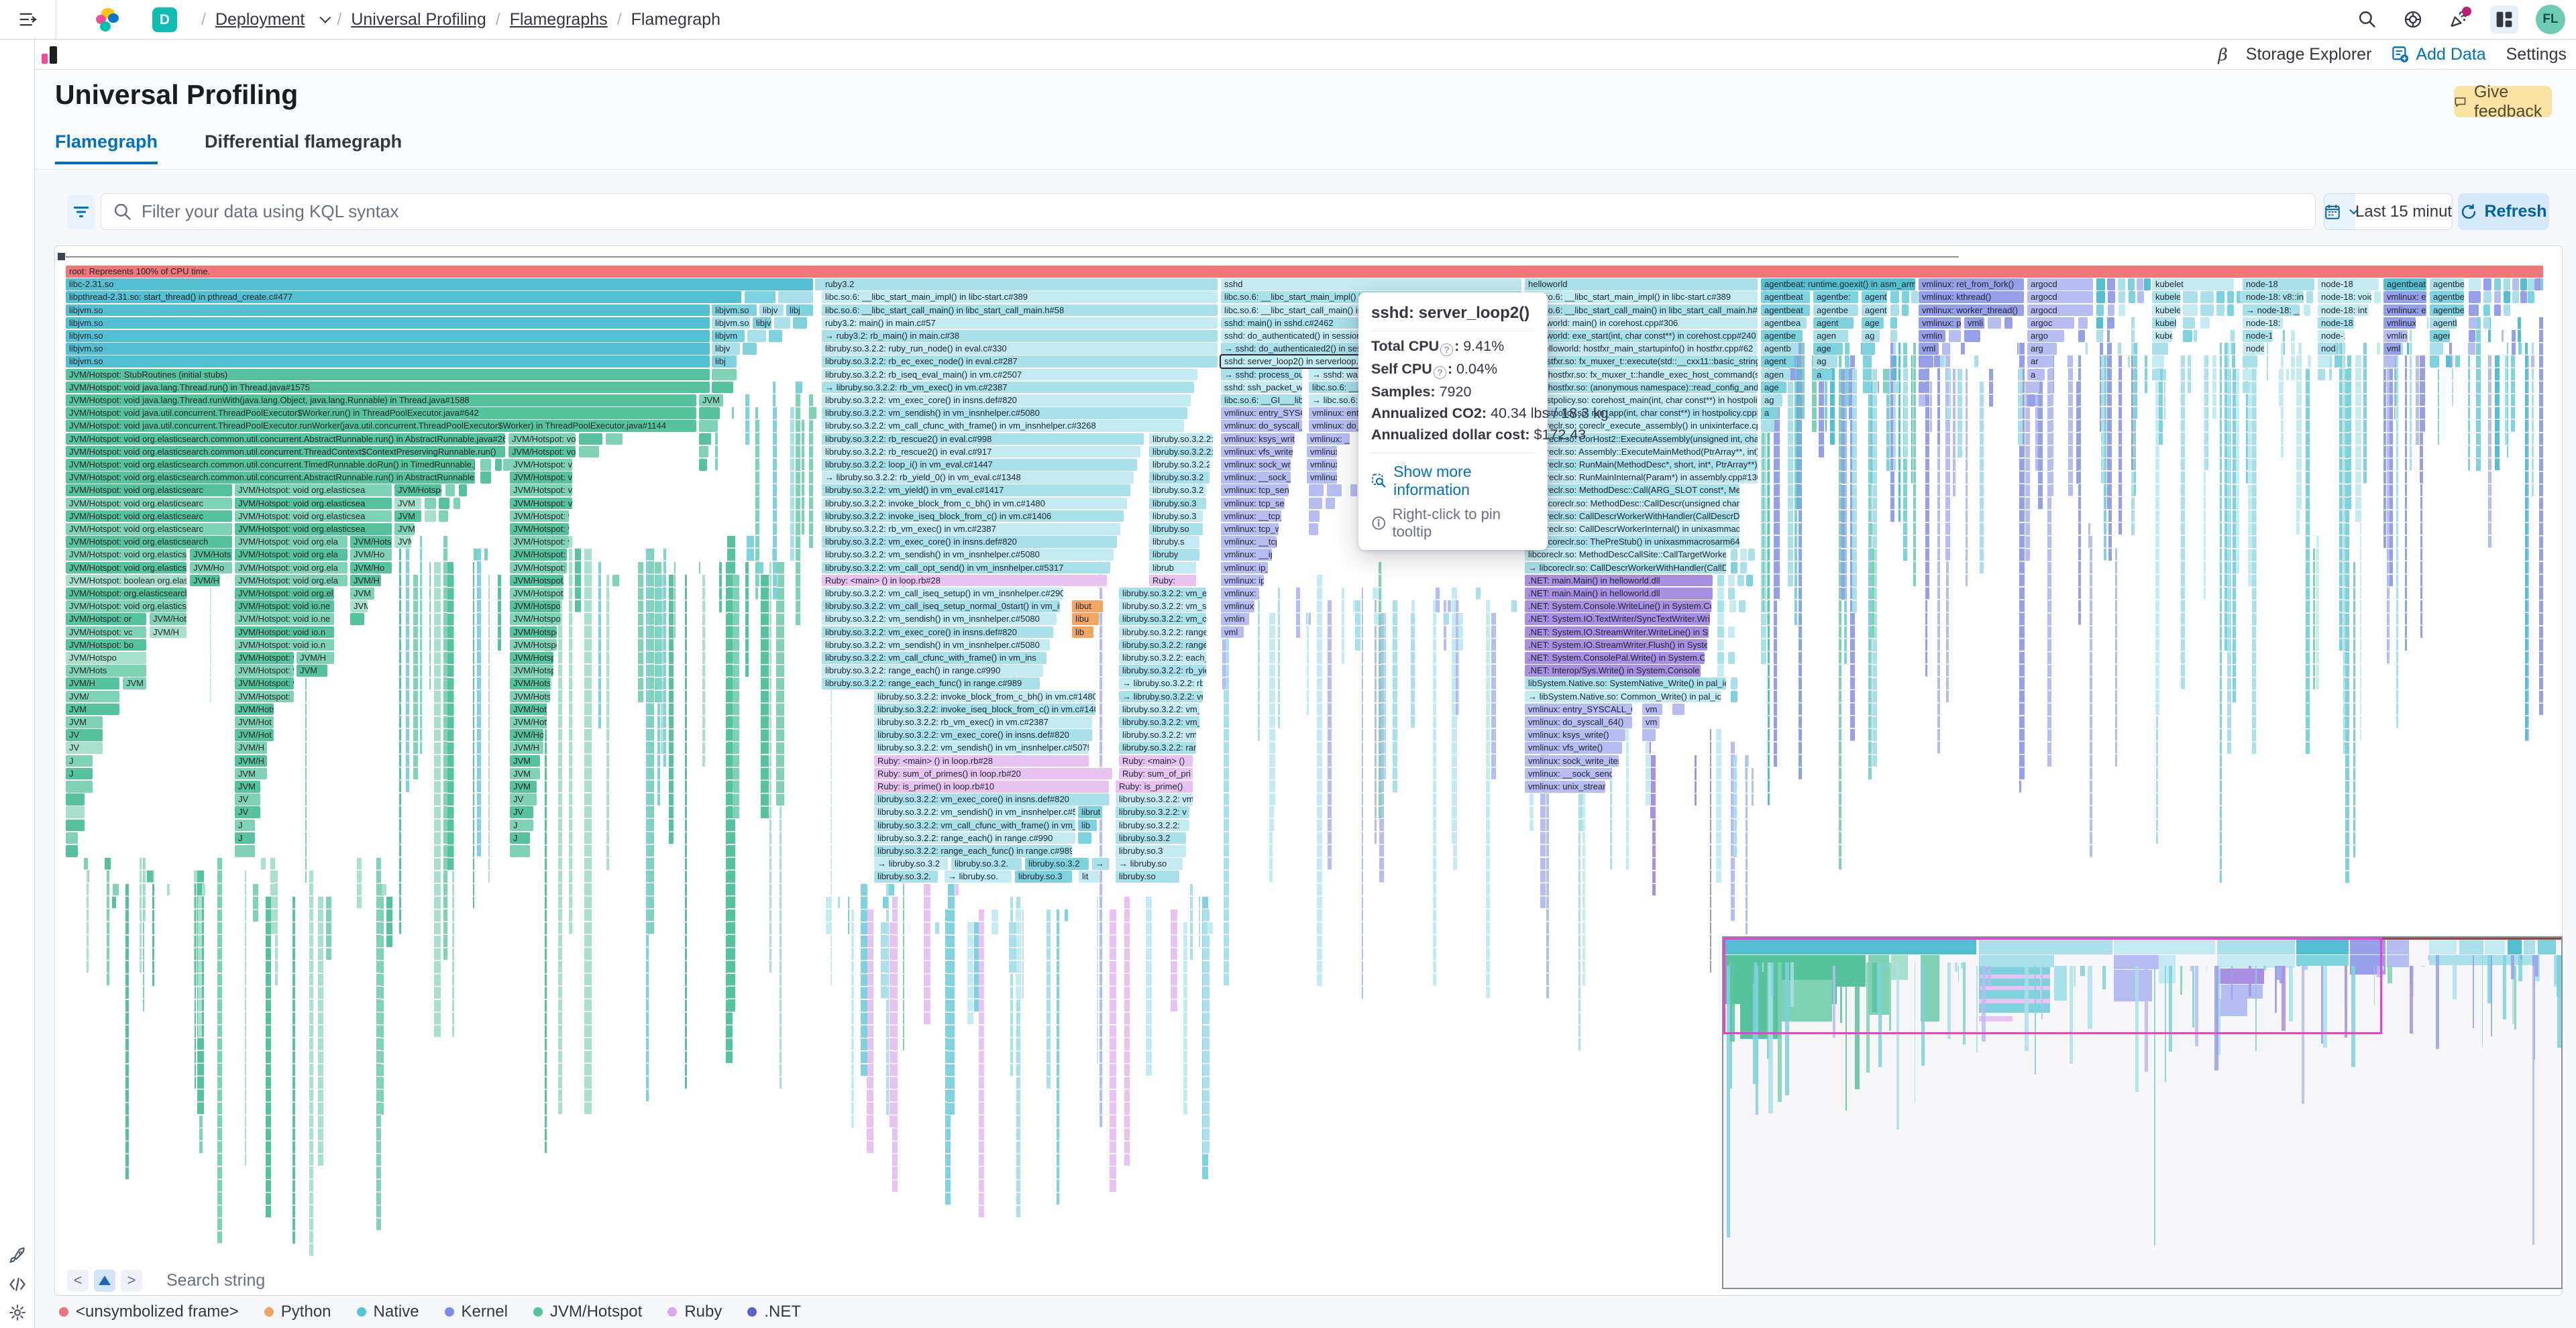 This screenshot has height=1328, width=2576. I want to click on flame-block: vmlin, so click(1235, 619).